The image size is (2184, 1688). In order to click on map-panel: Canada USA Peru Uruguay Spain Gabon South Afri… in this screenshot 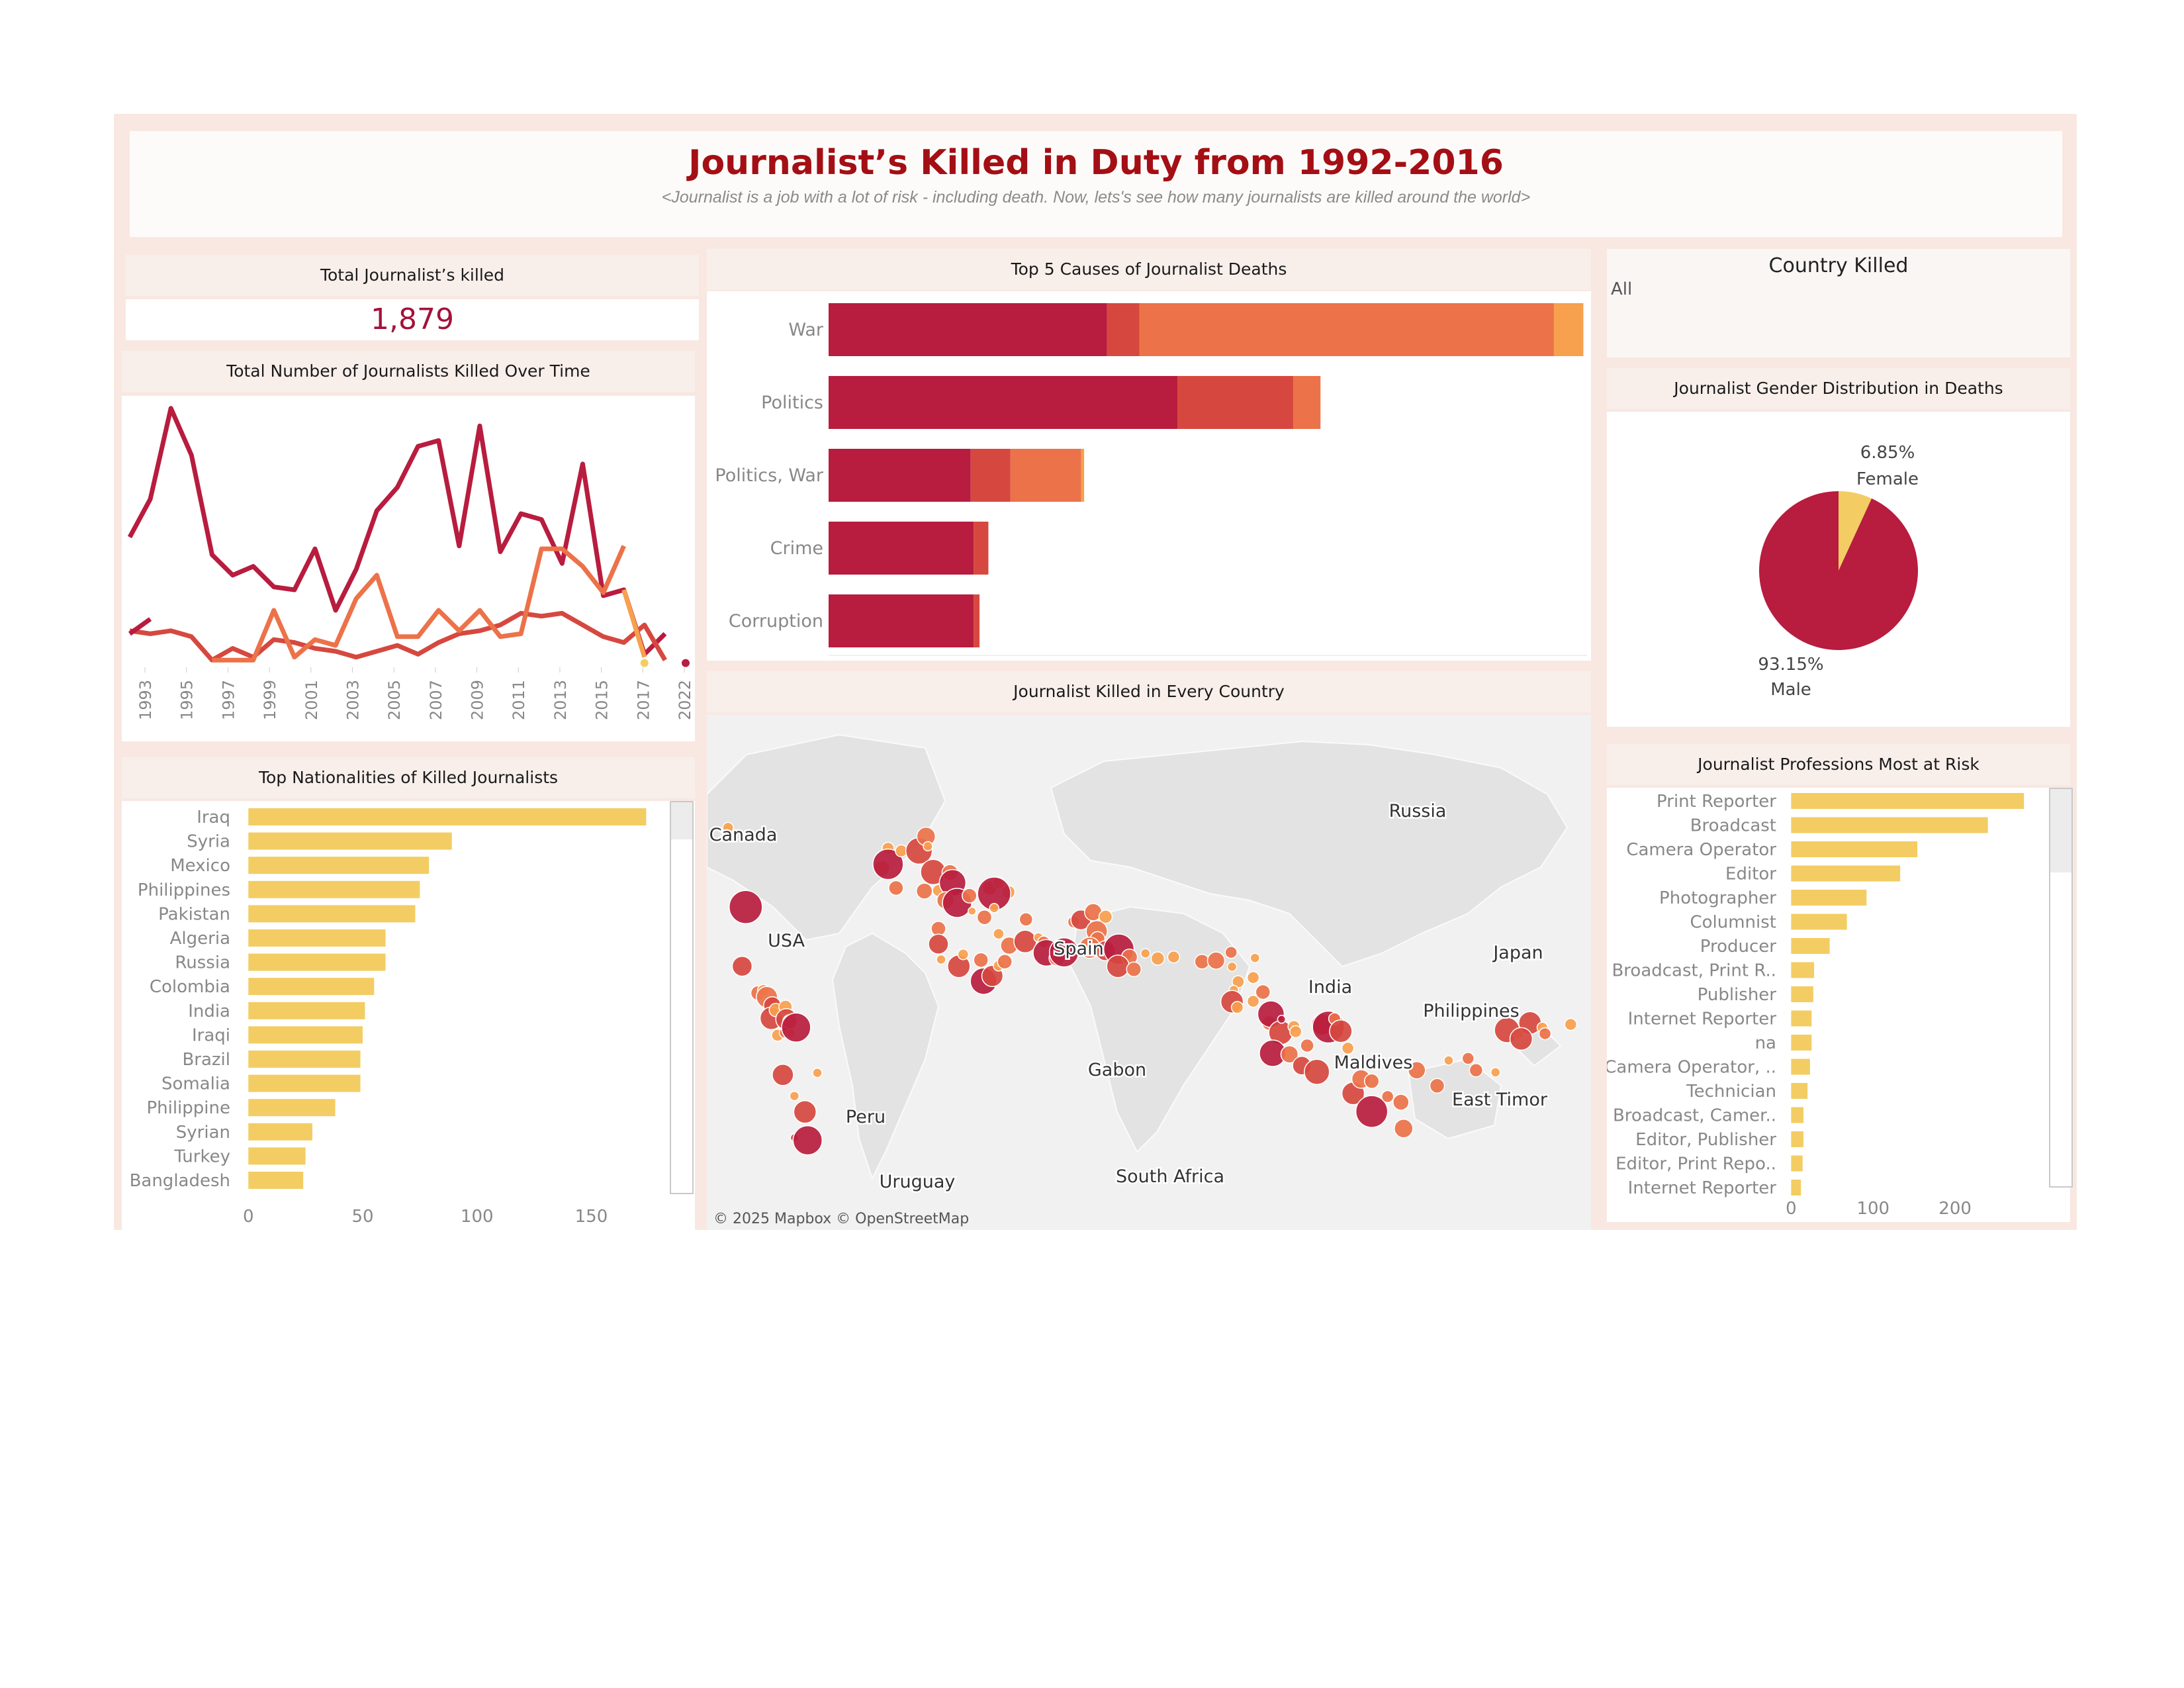, I will do `click(1149, 972)`.